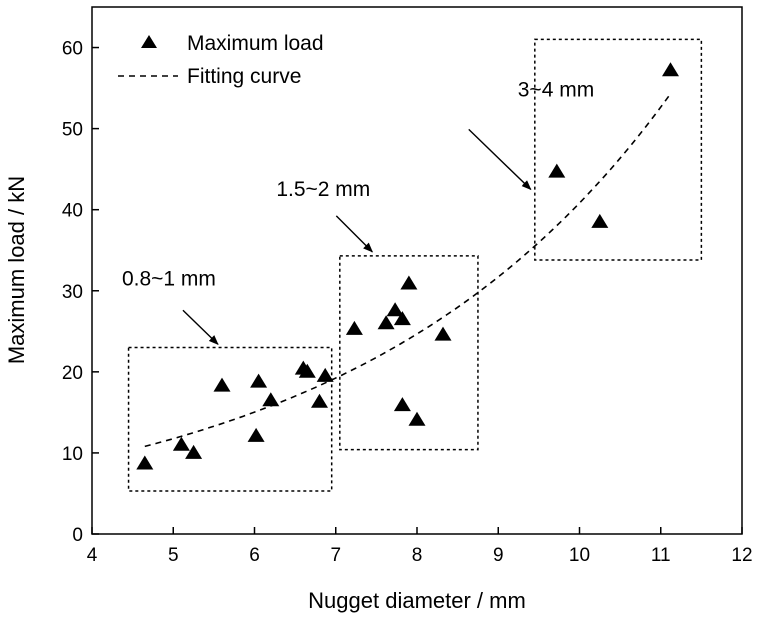  What do you see at coordinates (72, 454) in the screenshot?
I see `y-tick-label: 10` at bounding box center [72, 454].